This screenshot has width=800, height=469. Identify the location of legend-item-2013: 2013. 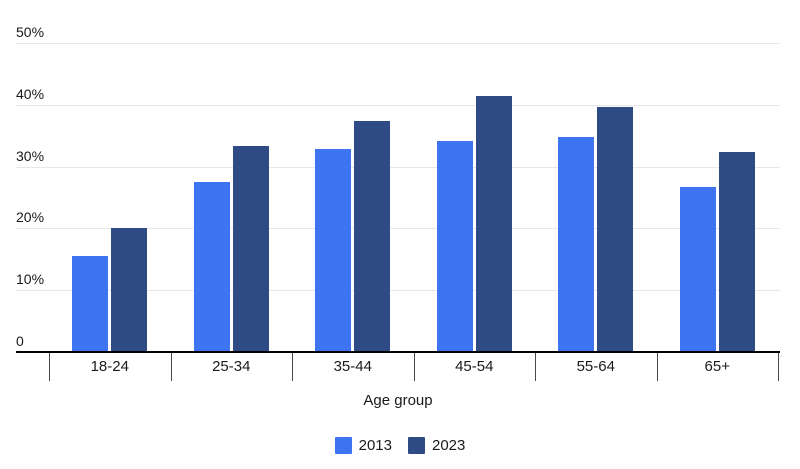
(363, 445).